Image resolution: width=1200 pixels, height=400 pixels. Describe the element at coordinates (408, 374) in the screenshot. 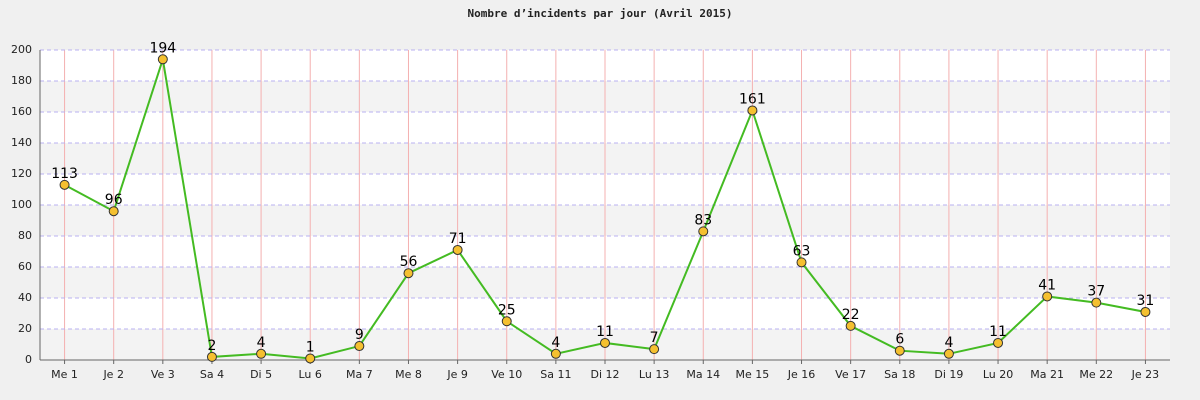

I see `x-tick-label: Me 8` at that location.